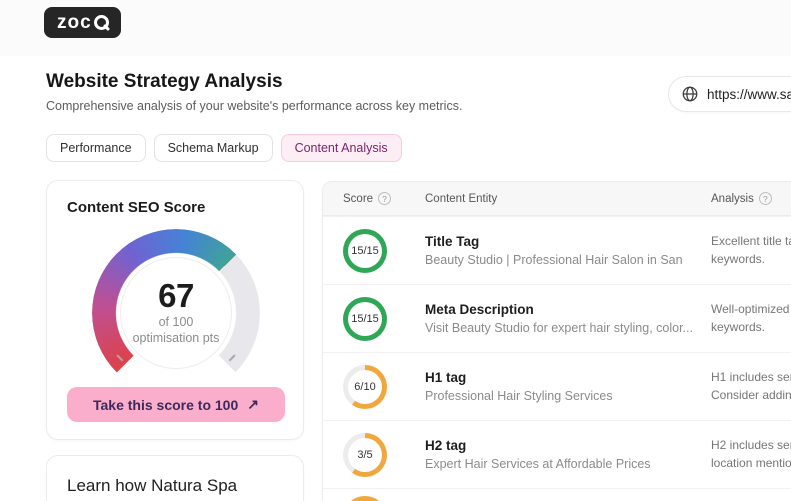 The width and height of the screenshot is (791, 501). I want to click on globe-icon, so click(690, 94).